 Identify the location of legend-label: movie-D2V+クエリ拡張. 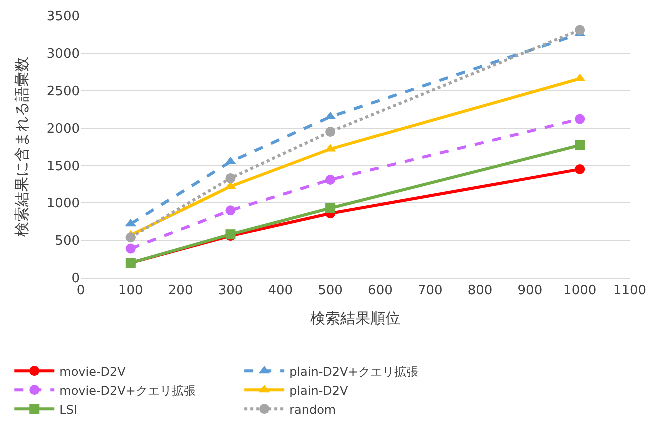
(128, 391).